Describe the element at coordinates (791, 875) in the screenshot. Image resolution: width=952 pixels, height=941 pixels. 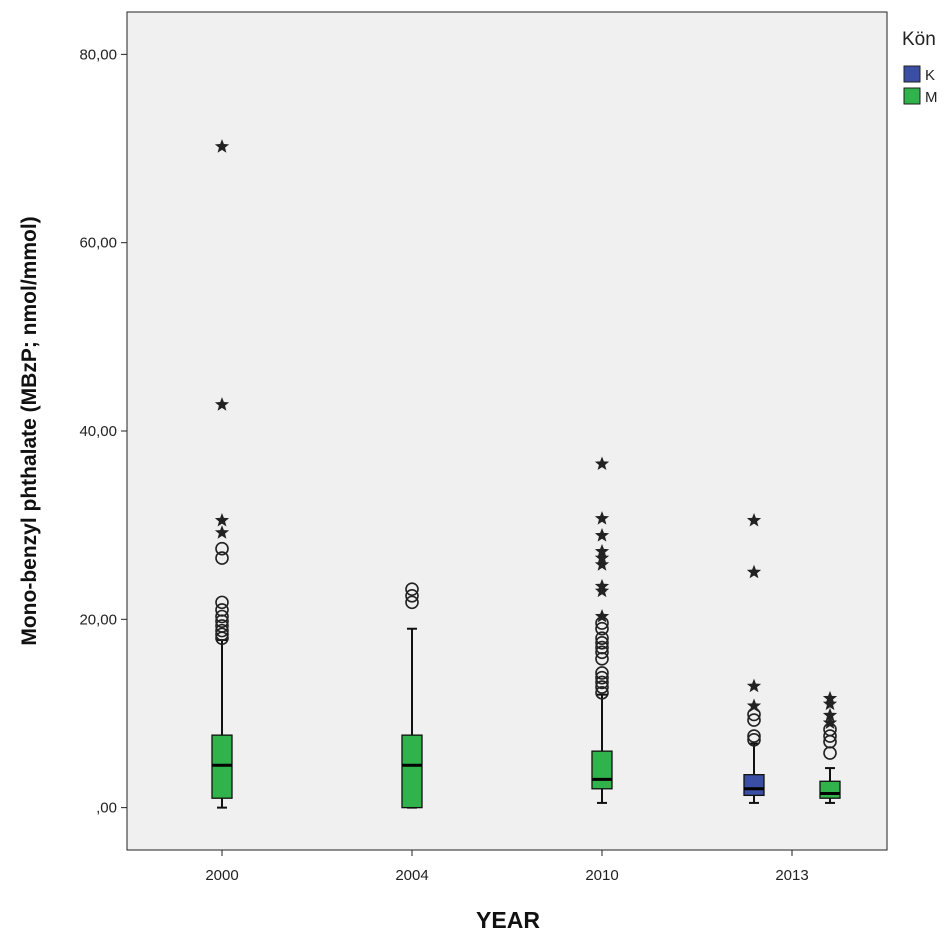
I see `x-tick-label: 2013` at that location.